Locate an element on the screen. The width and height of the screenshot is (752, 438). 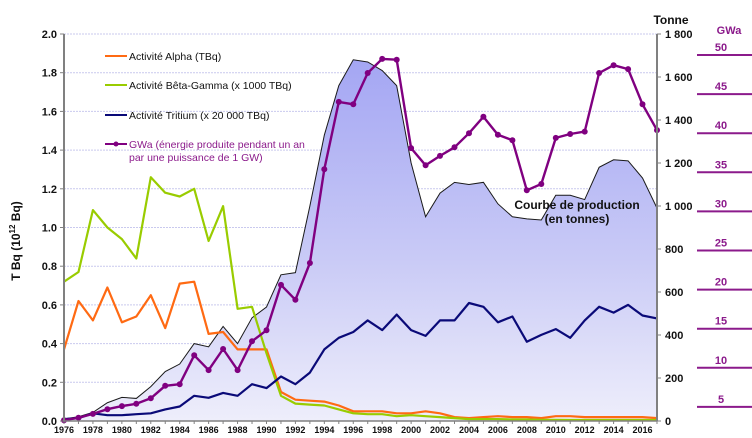
x-tick-label: 1994 is located at coordinates (324, 430).